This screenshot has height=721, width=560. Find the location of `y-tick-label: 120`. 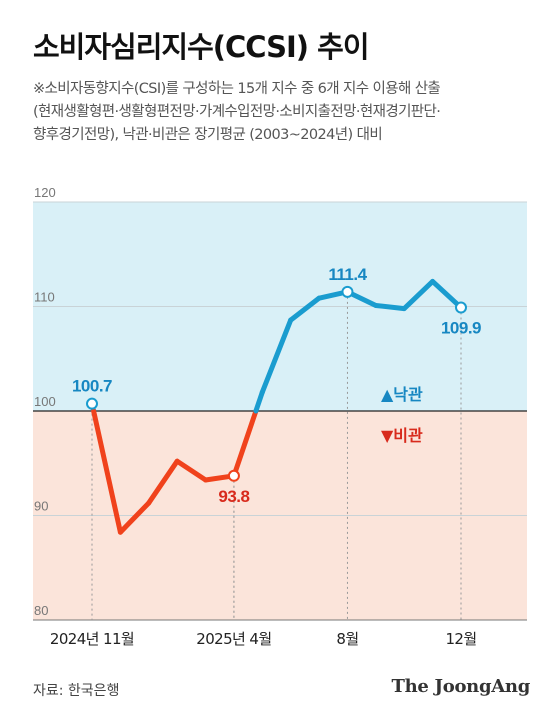

y-tick-label: 120 is located at coordinates (45, 192).